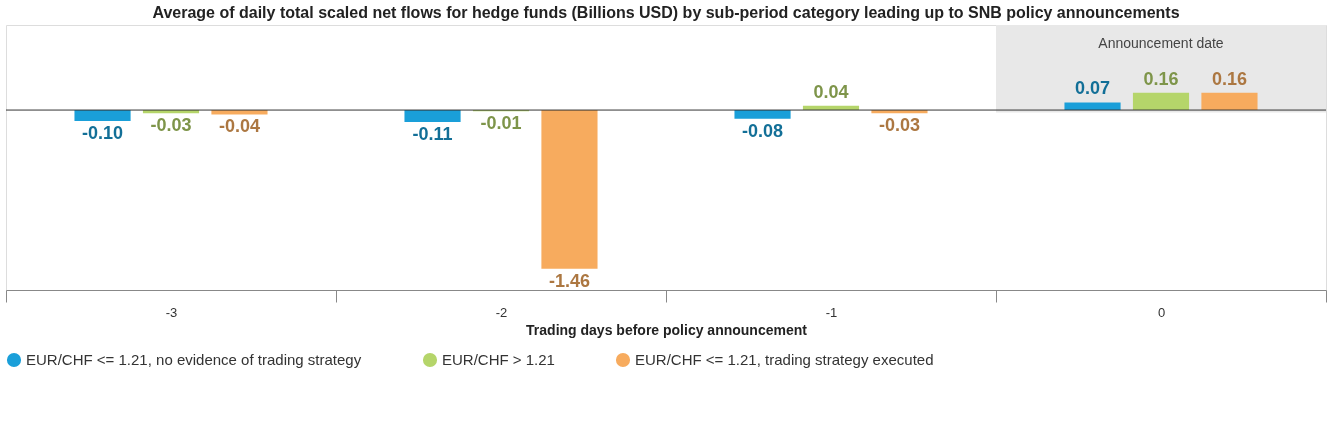  Describe the element at coordinates (103, 132) in the screenshot. I see `data-label: -0.10` at that location.